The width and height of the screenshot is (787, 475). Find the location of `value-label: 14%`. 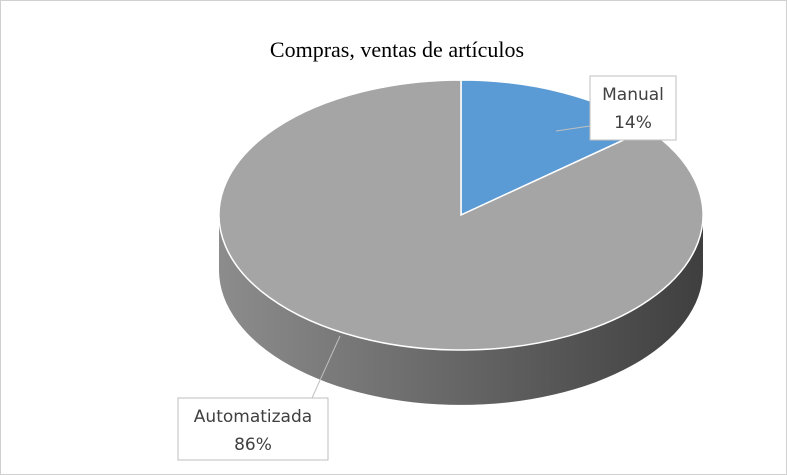

value-label: 14% is located at coordinates (633, 123).